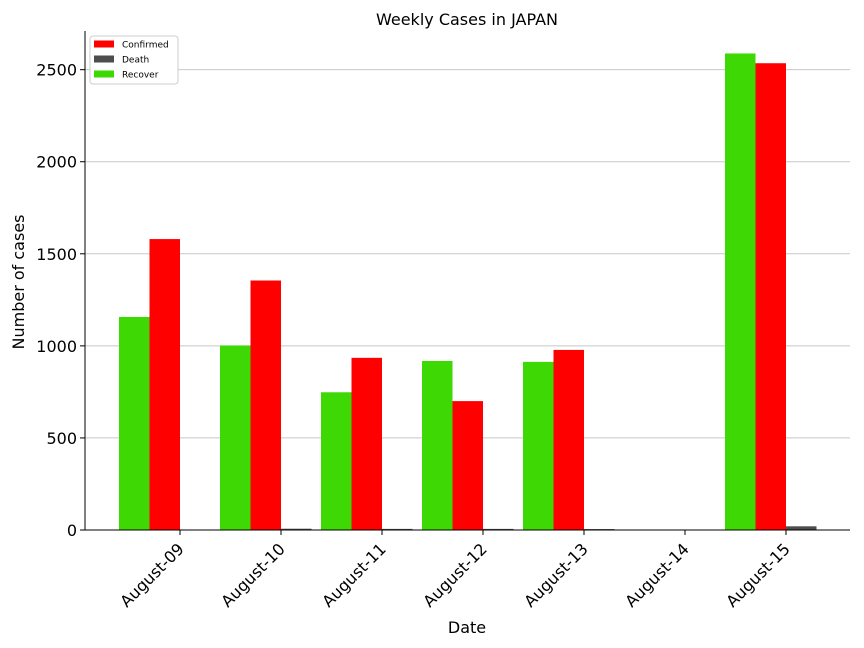 Image resolution: width=864 pixels, height=648 pixels. Describe the element at coordinates (104, 59) in the screenshot. I see `legend-swatch-death` at that location.